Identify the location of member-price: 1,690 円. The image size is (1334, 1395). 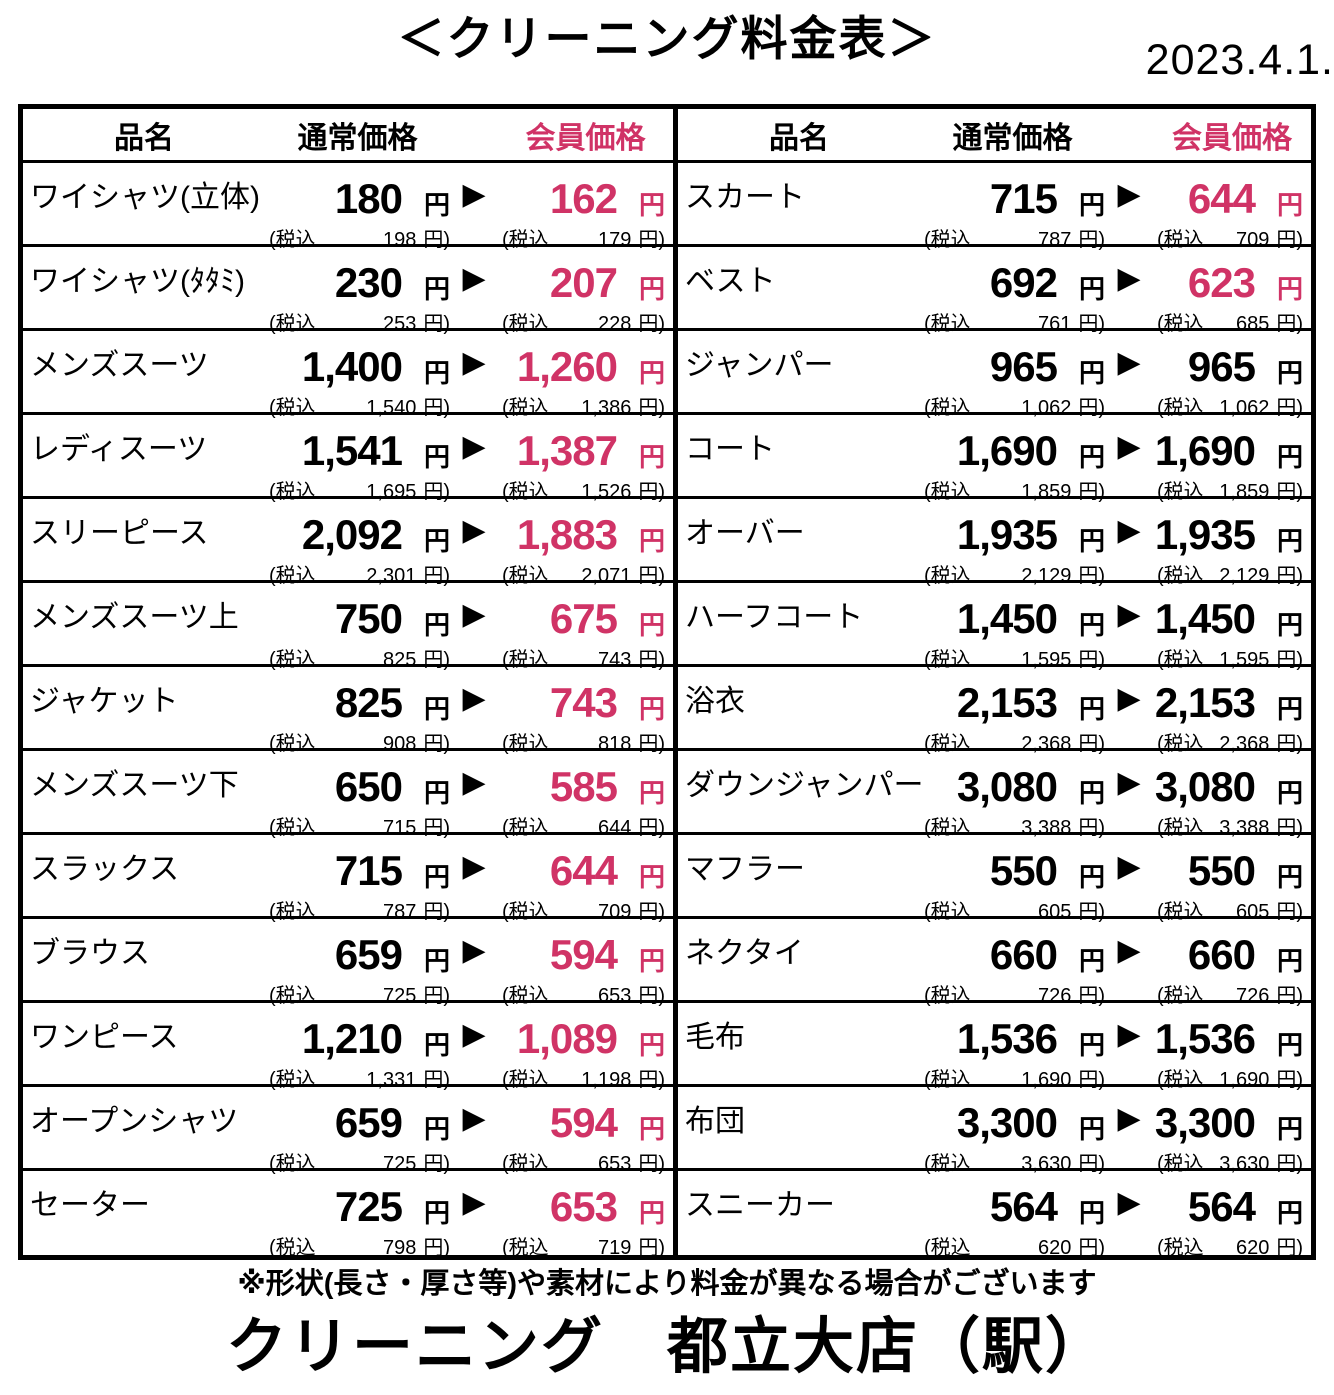
(1228, 446).